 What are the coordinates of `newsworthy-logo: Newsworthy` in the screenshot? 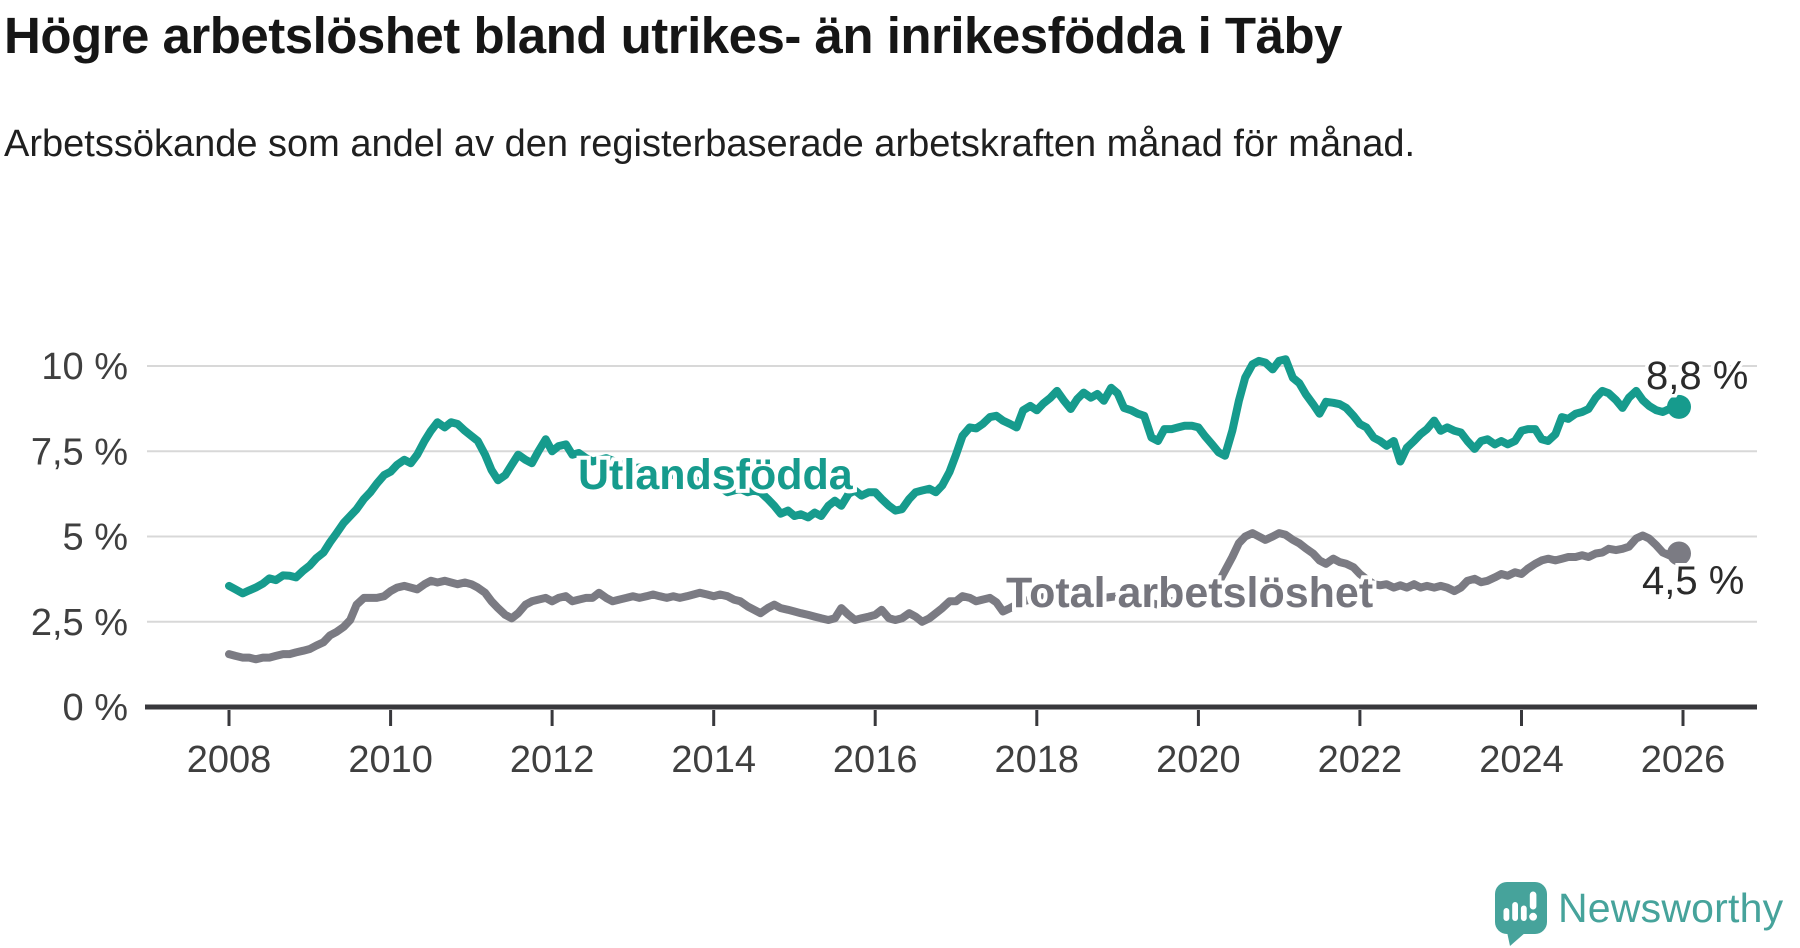 It's located at (1639, 914).